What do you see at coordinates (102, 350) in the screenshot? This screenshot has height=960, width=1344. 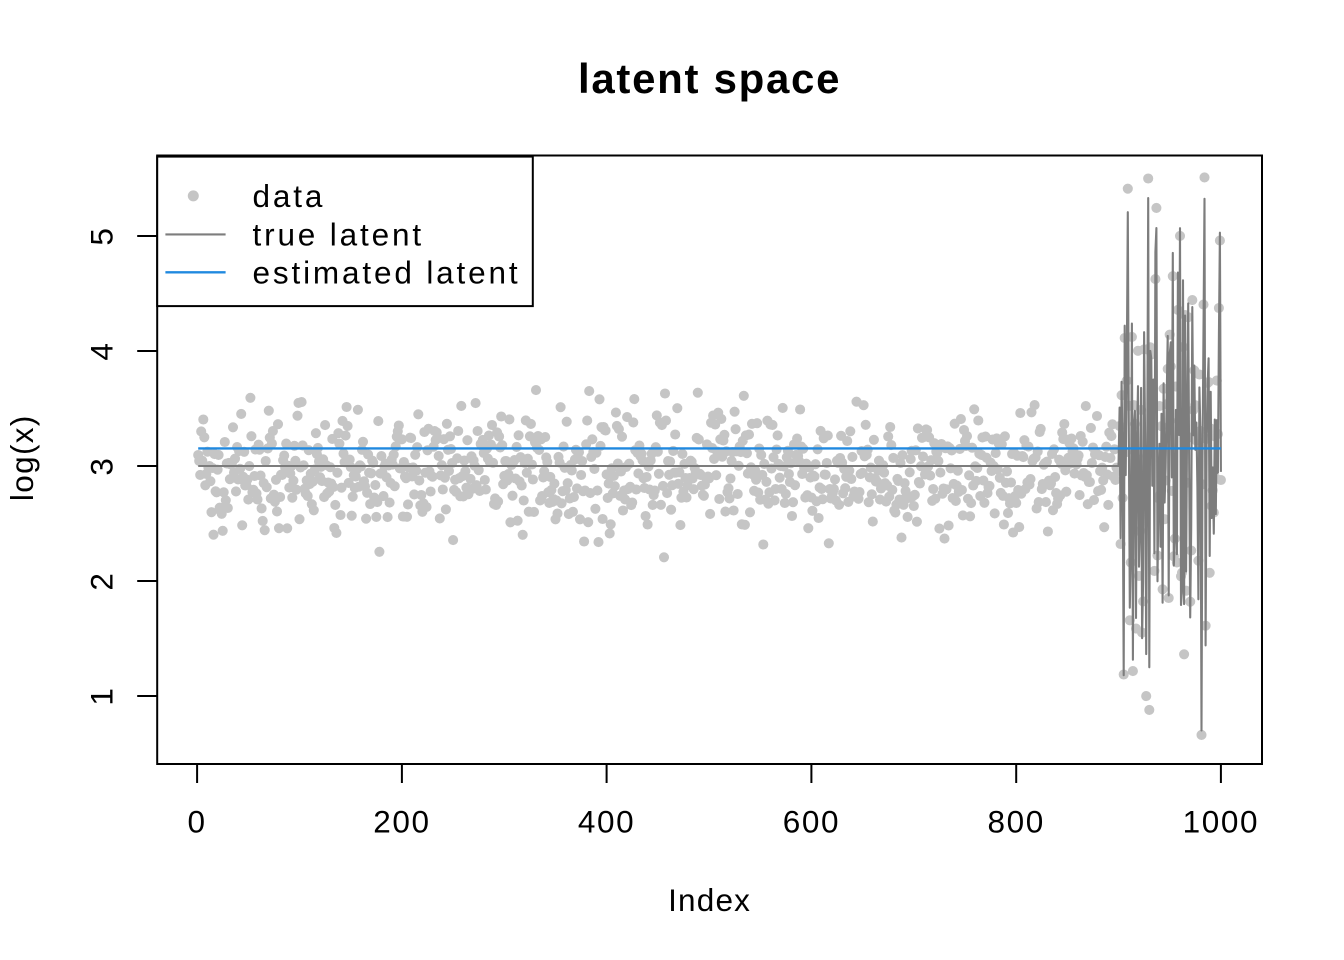 I see `svg-text: 4` at bounding box center [102, 350].